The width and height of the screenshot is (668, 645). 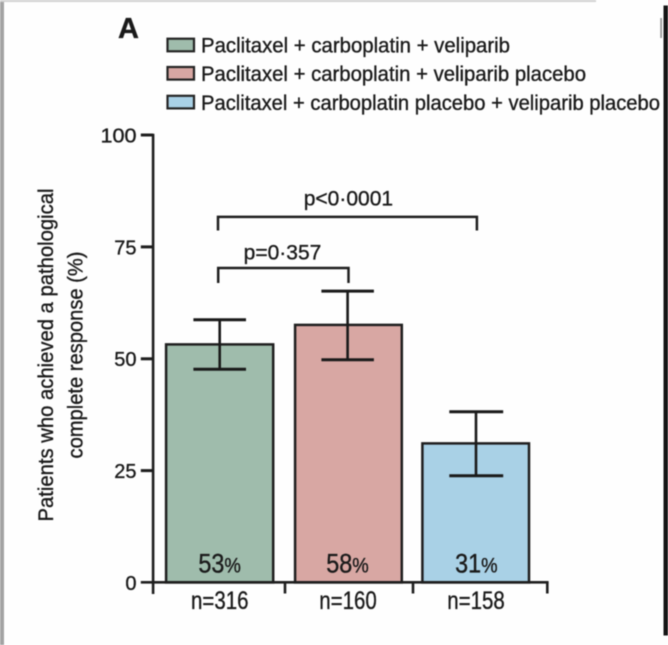 I want to click on svg-text: 75, so click(x=125, y=248).